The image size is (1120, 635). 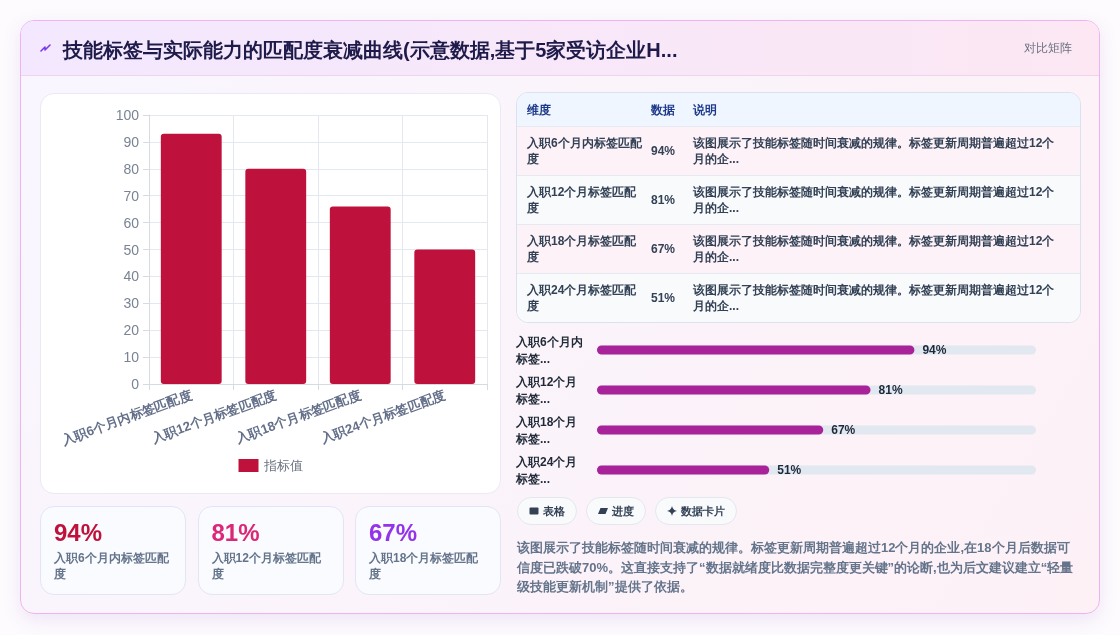 What do you see at coordinates (131, 357) in the screenshot?
I see `y-tick-label: 10` at bounding box center [131, 357].